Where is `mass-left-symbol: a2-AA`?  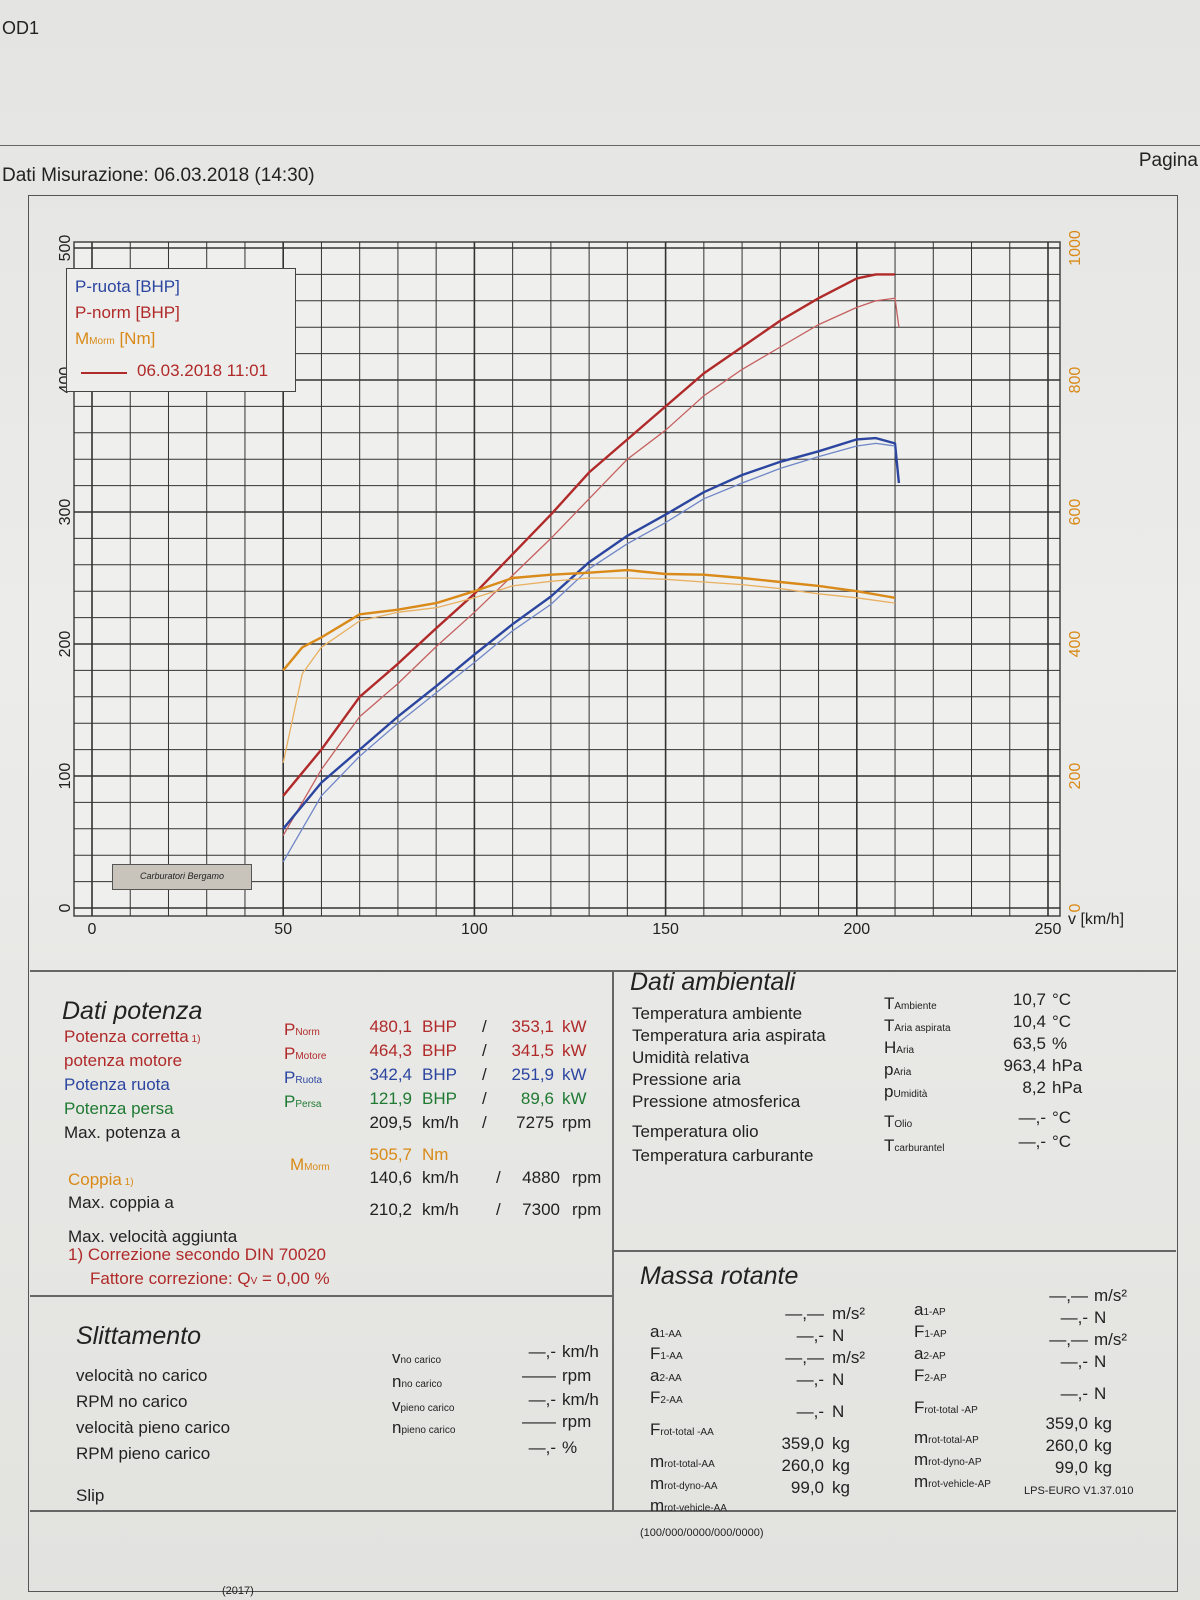
mass-left-symbol: a2-AA is located at coordinates (666, 1376).